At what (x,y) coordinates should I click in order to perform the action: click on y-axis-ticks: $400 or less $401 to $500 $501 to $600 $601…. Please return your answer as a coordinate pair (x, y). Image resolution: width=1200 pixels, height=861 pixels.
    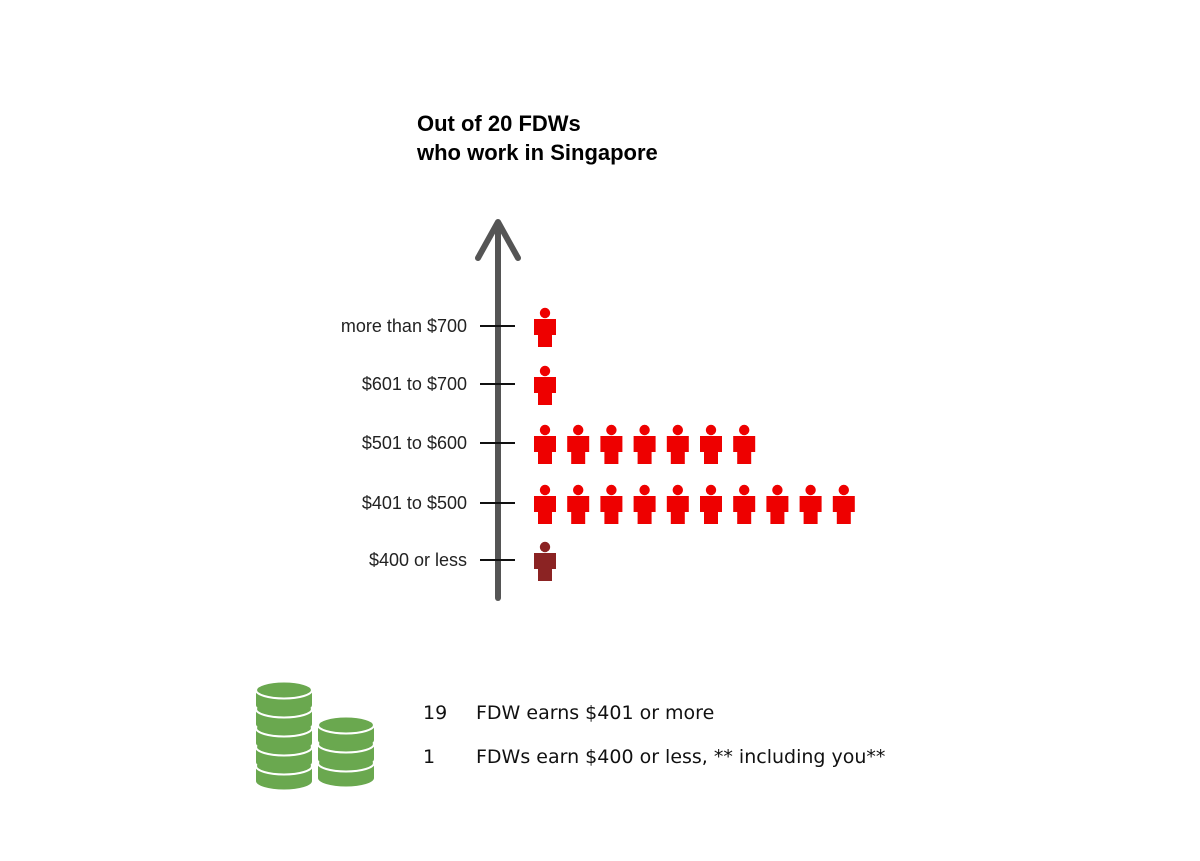
    Looking at the image, I should click on (428, 443).